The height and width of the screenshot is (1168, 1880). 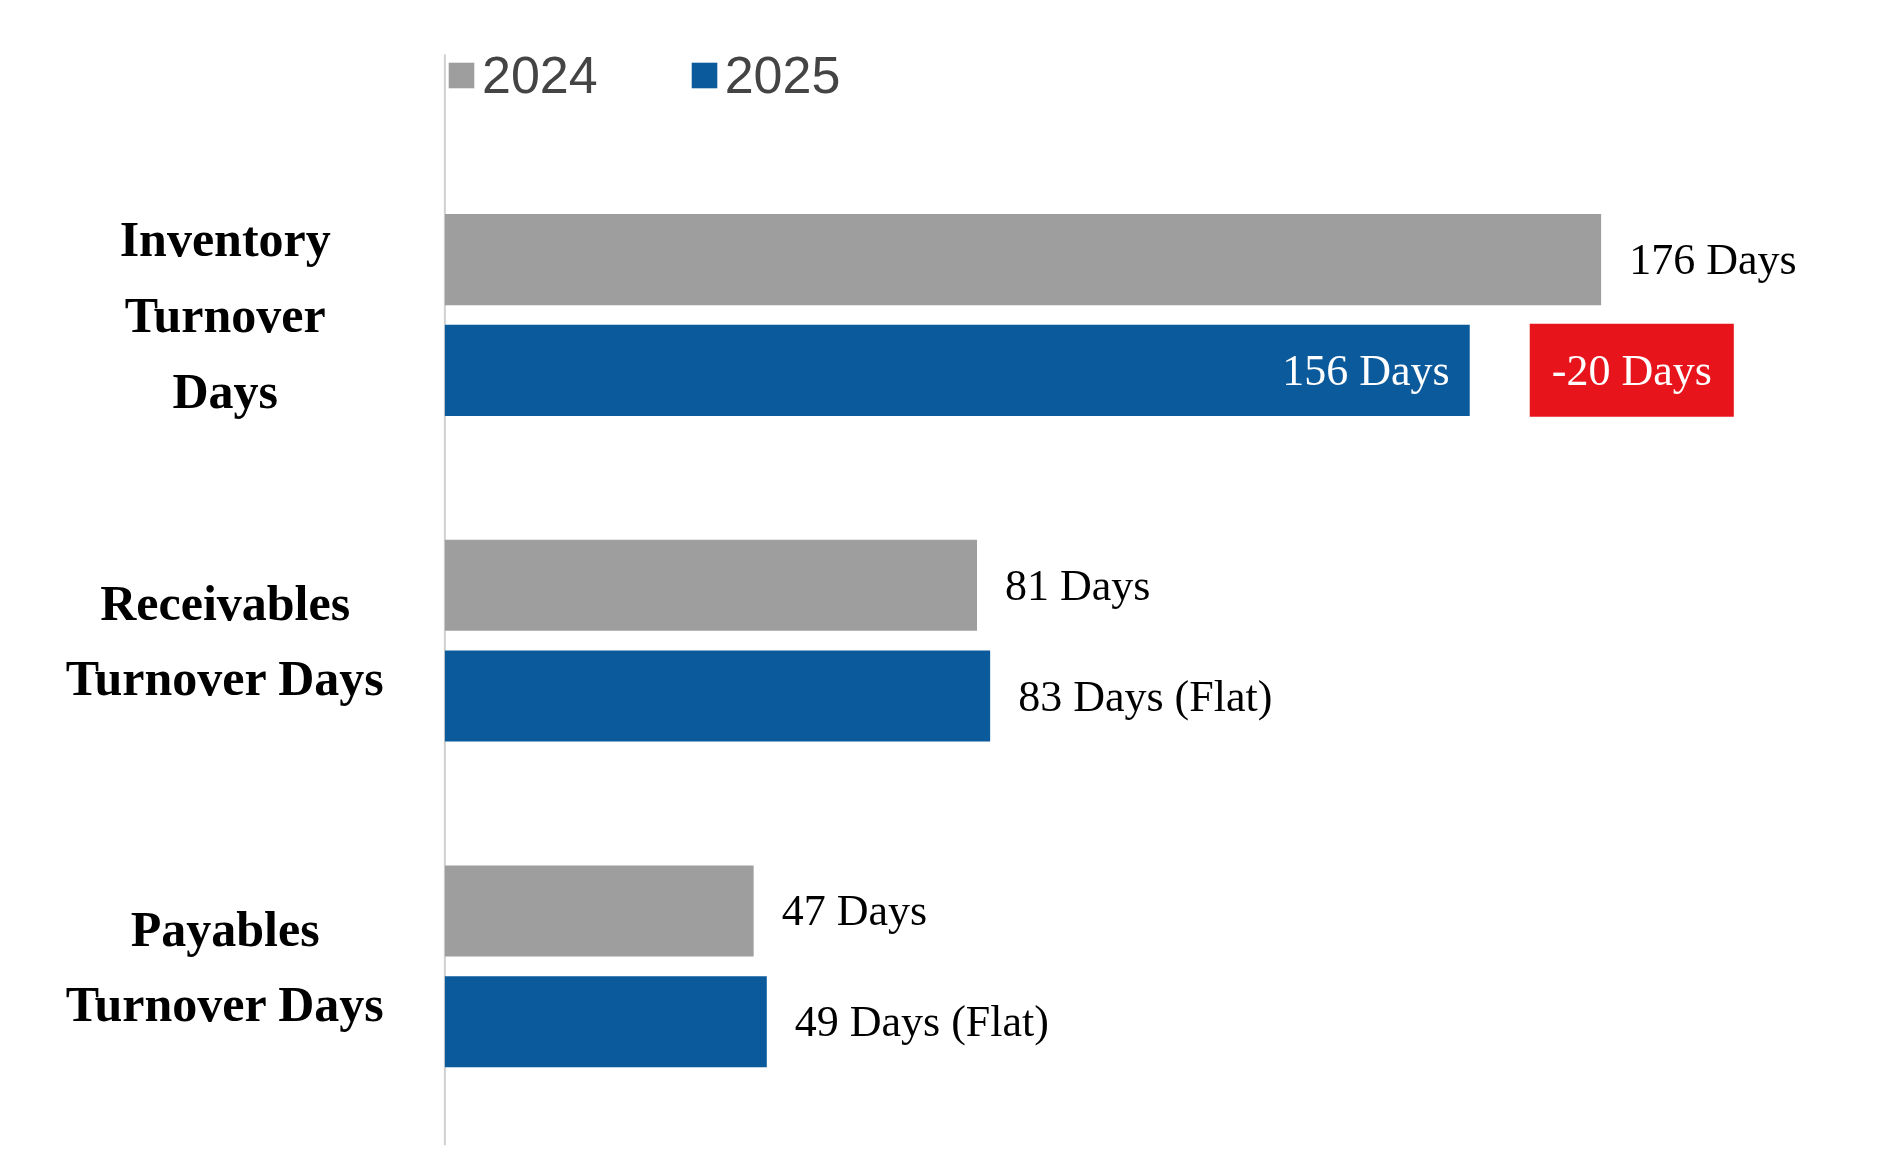 What do you see at coordinates (1078, 585) in the screenshot?
I see `data-label: 81 Days` at bounding box center [1078, 585].